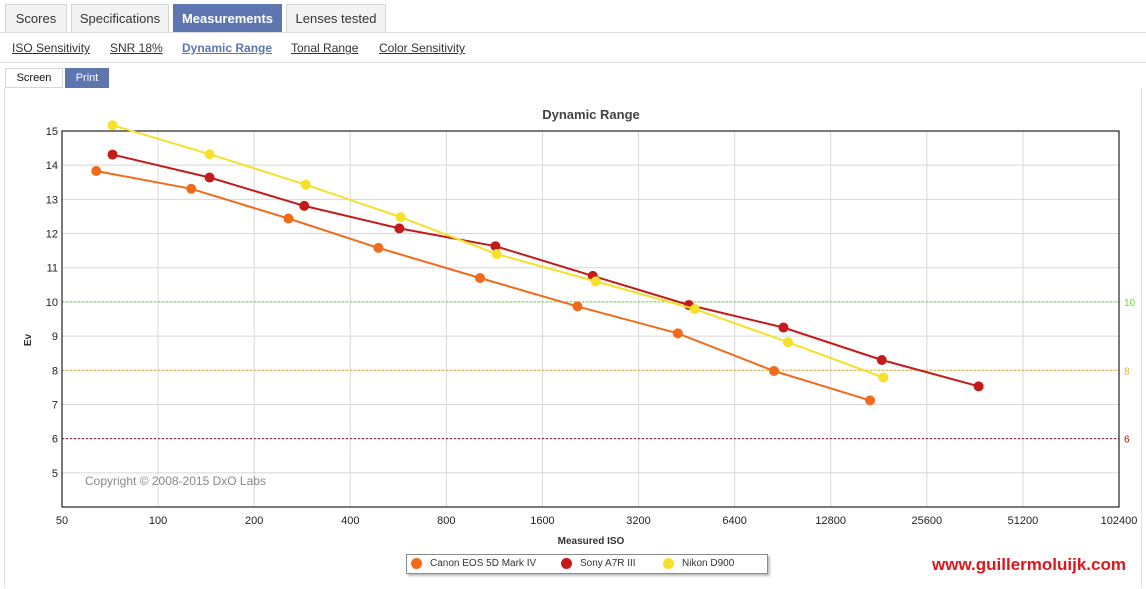 This screenshot has width=1146, height=589. What do you see at coordinates (55, 405) in the screenshot?
I see `y-tick-label: 7` at bounding box center [55, 405].